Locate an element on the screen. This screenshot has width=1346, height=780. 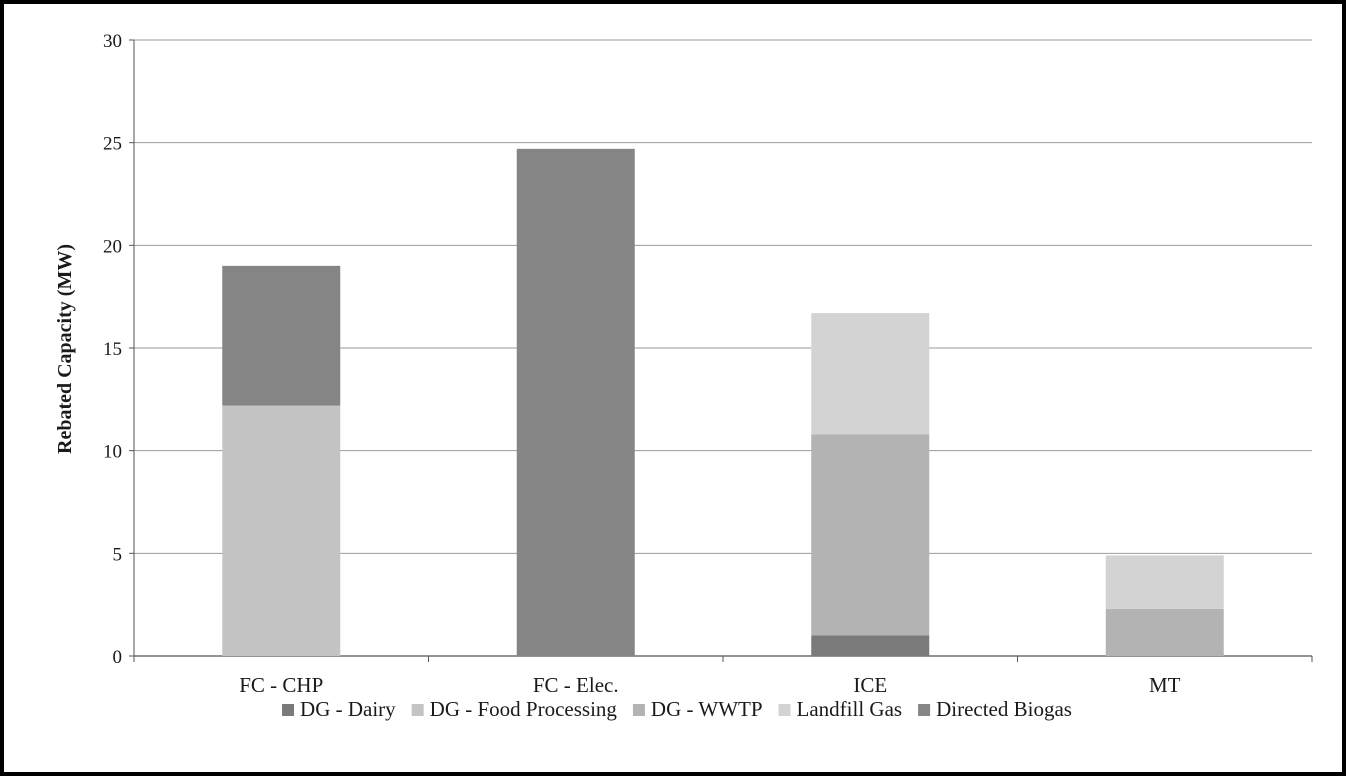
y-tick-label: 30 is located at coordinates (112, 41).